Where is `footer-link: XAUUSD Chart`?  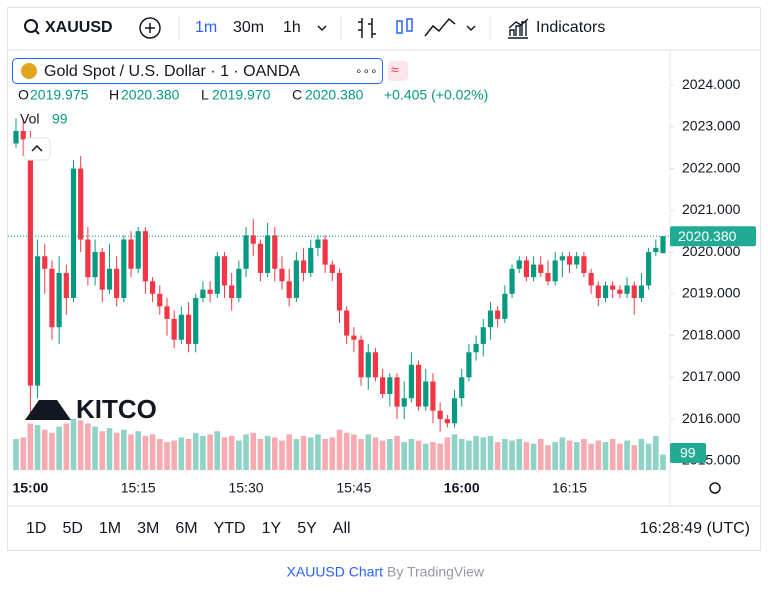 footer-link: XAUUSD Chart is located at coordinates (335, 572).